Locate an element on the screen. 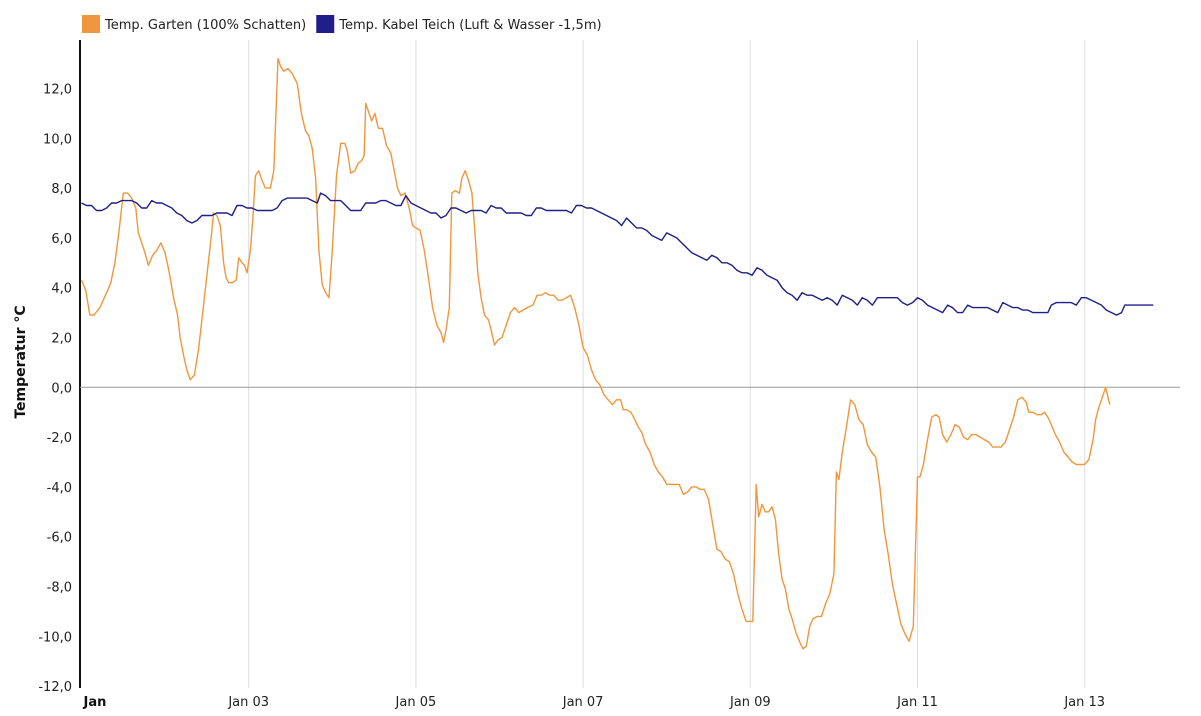 This screenshot has width=1201, height=716. x-tick-label: Jan 13 is located at coordinates (1084, 702).